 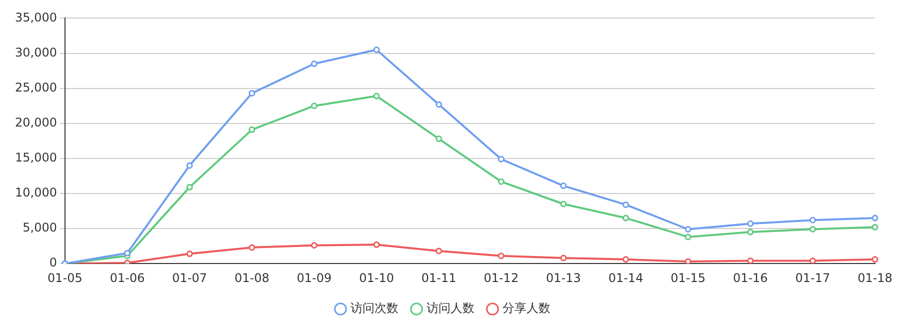 What do you see at coordinates (314, 277) in the screenshot?
I see `x-tick-label: 01-09` at bounding box center [314, 277].